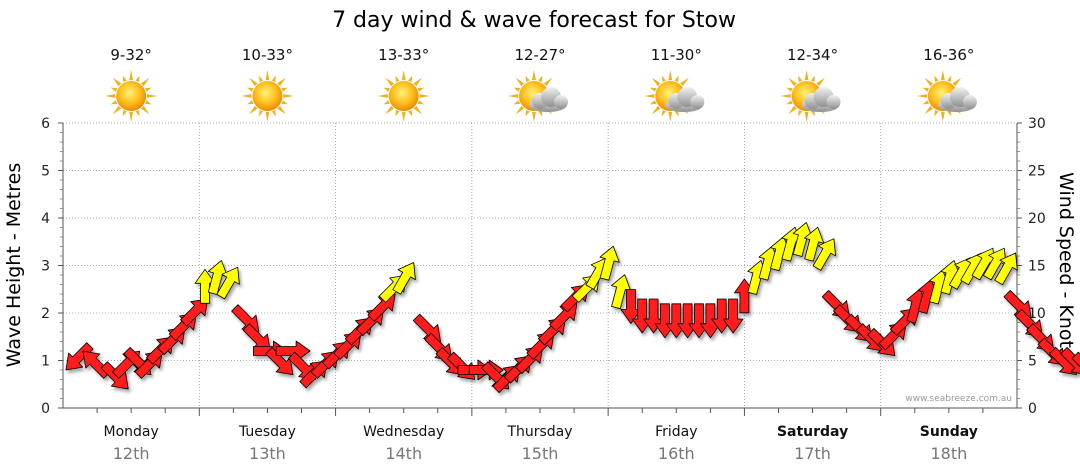 The height and width of the screenshot is (475, 1080). Describe the element at coordinates (676, 55) in the screenshot. I see `day-temperature: 11-30°` at that location.